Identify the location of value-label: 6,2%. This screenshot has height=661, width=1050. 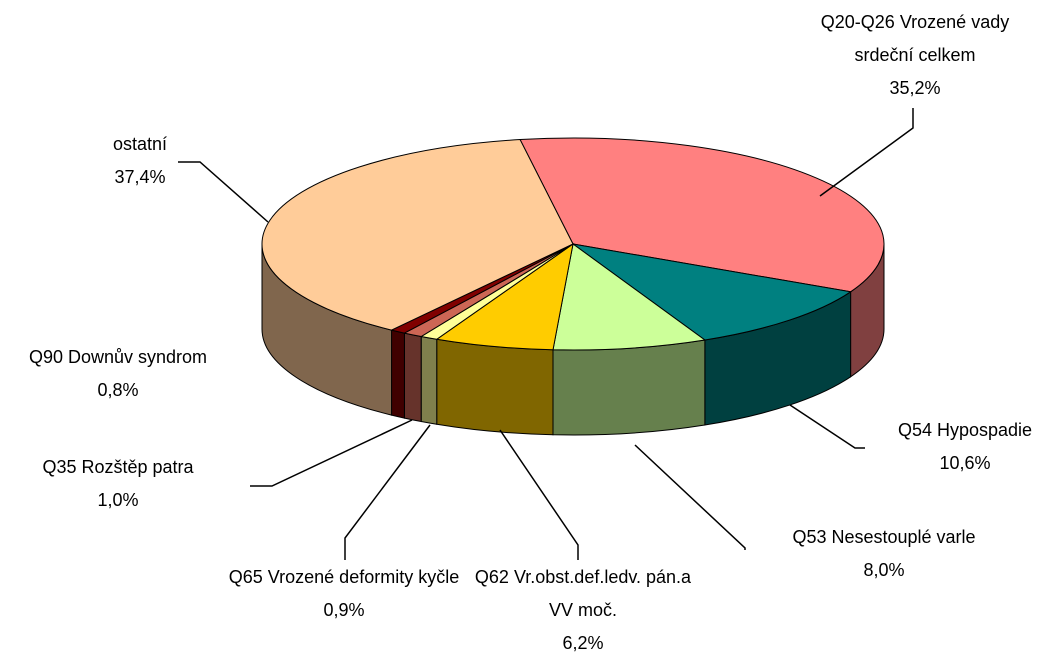
(583, 643).